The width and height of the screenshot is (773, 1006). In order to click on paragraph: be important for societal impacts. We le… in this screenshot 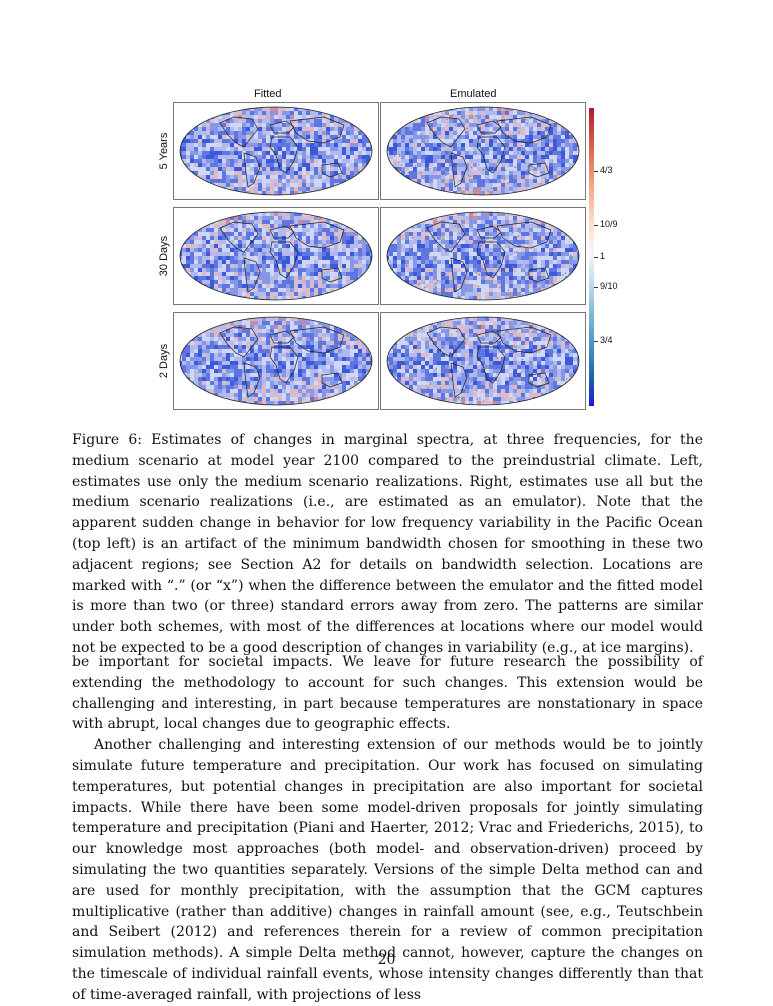, I will do `click(387, 693)`.